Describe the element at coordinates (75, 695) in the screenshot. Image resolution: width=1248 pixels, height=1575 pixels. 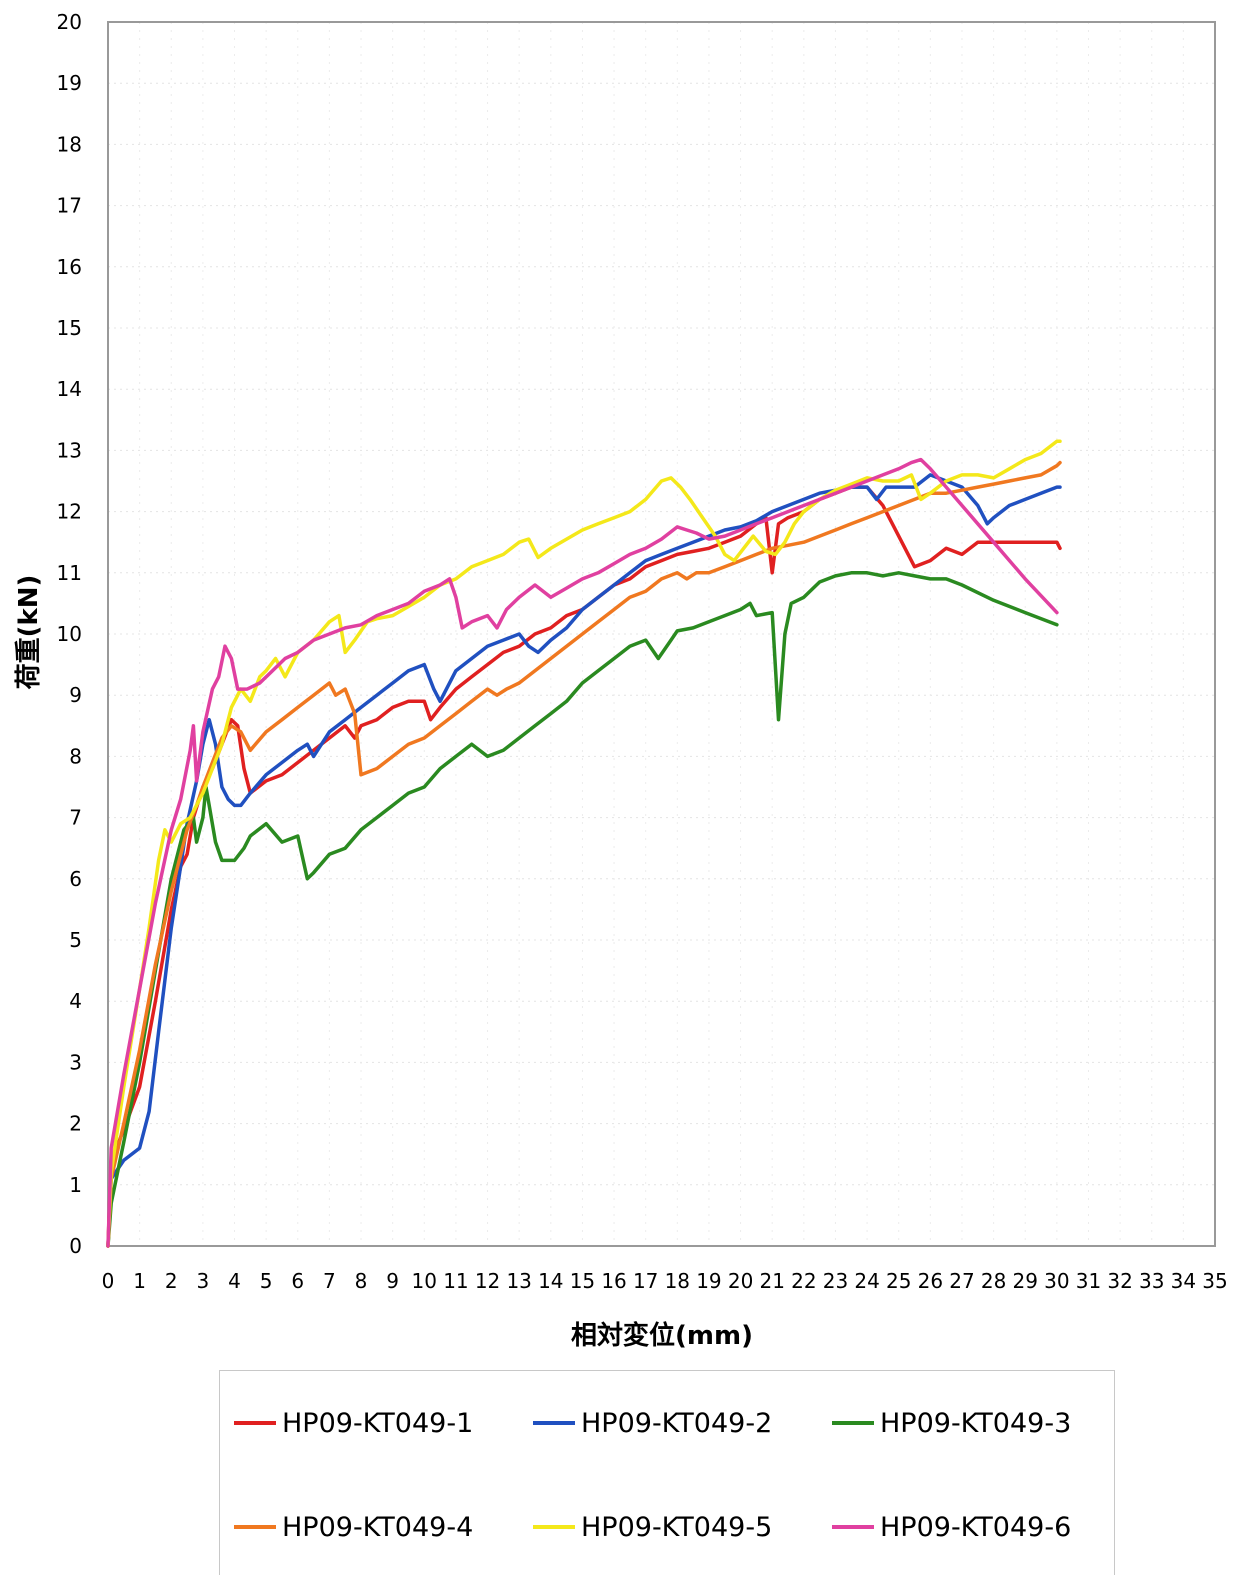
I see `y-tick-label: 9` at that location.